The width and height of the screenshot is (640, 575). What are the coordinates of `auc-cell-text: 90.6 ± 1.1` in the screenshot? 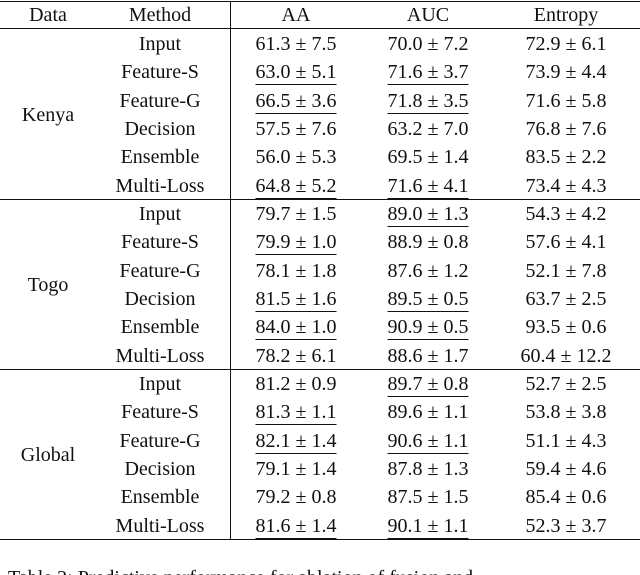 It's located at (428, 441).